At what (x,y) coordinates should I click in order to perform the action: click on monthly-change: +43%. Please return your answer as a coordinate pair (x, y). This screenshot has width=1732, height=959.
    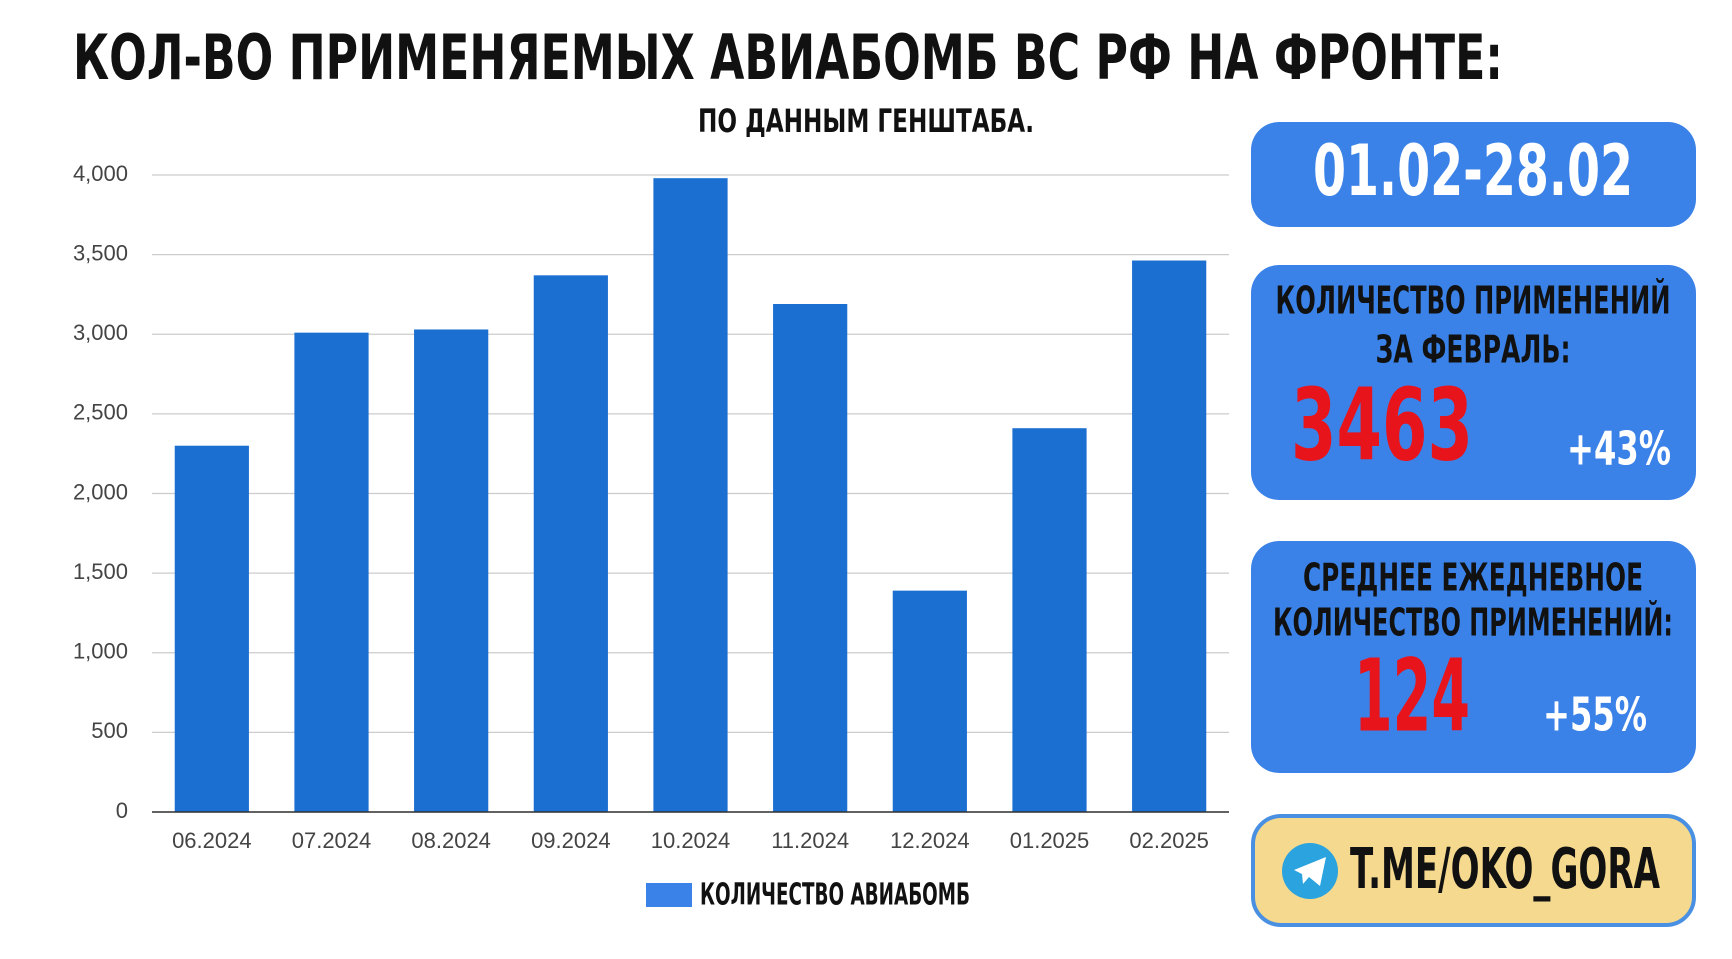
    Looking at the image, I should click on (1619, 449).